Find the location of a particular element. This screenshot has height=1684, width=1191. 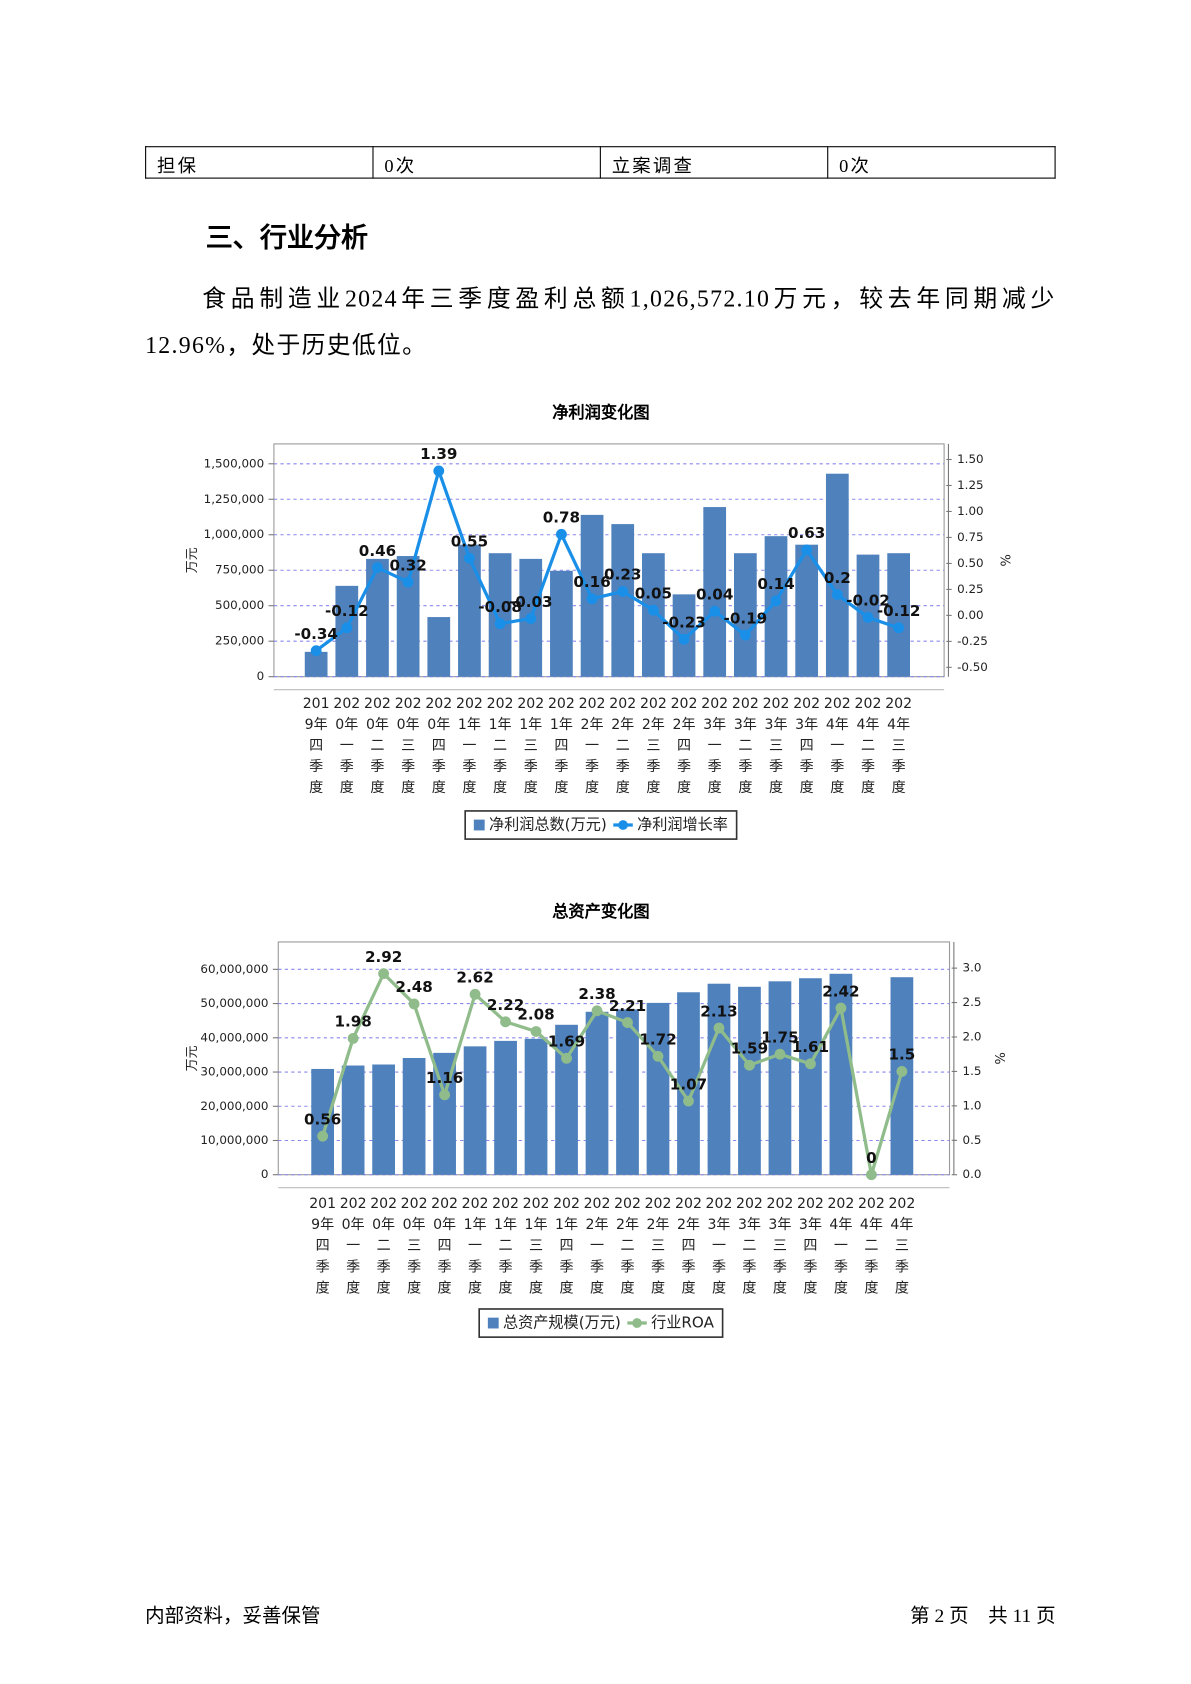

legend-label: 行业ROA is located at coordinates (682, 1323).